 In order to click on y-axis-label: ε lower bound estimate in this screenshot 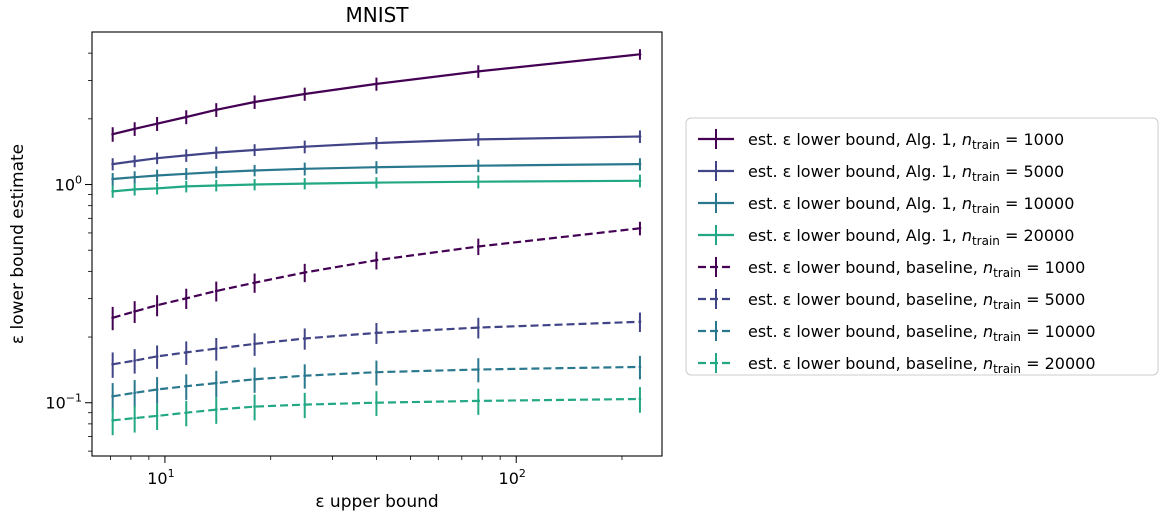, I will do `click(18, 244)`.